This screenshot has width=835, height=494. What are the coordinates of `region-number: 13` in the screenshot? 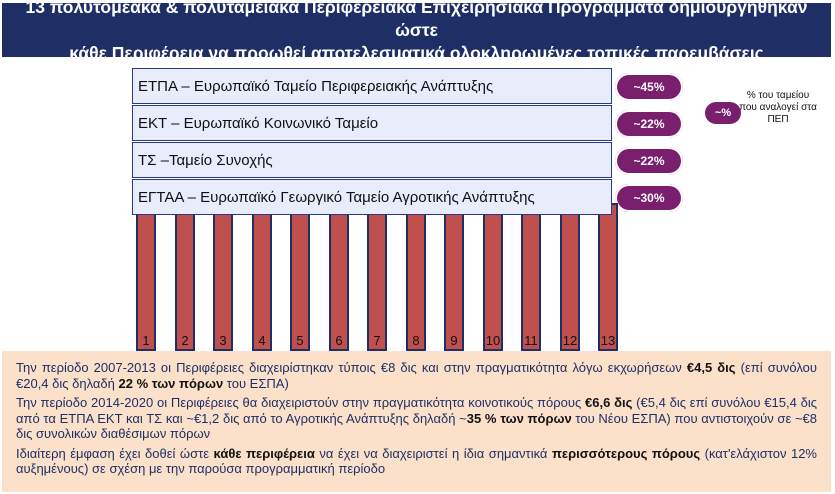 It's located at (608, 340).